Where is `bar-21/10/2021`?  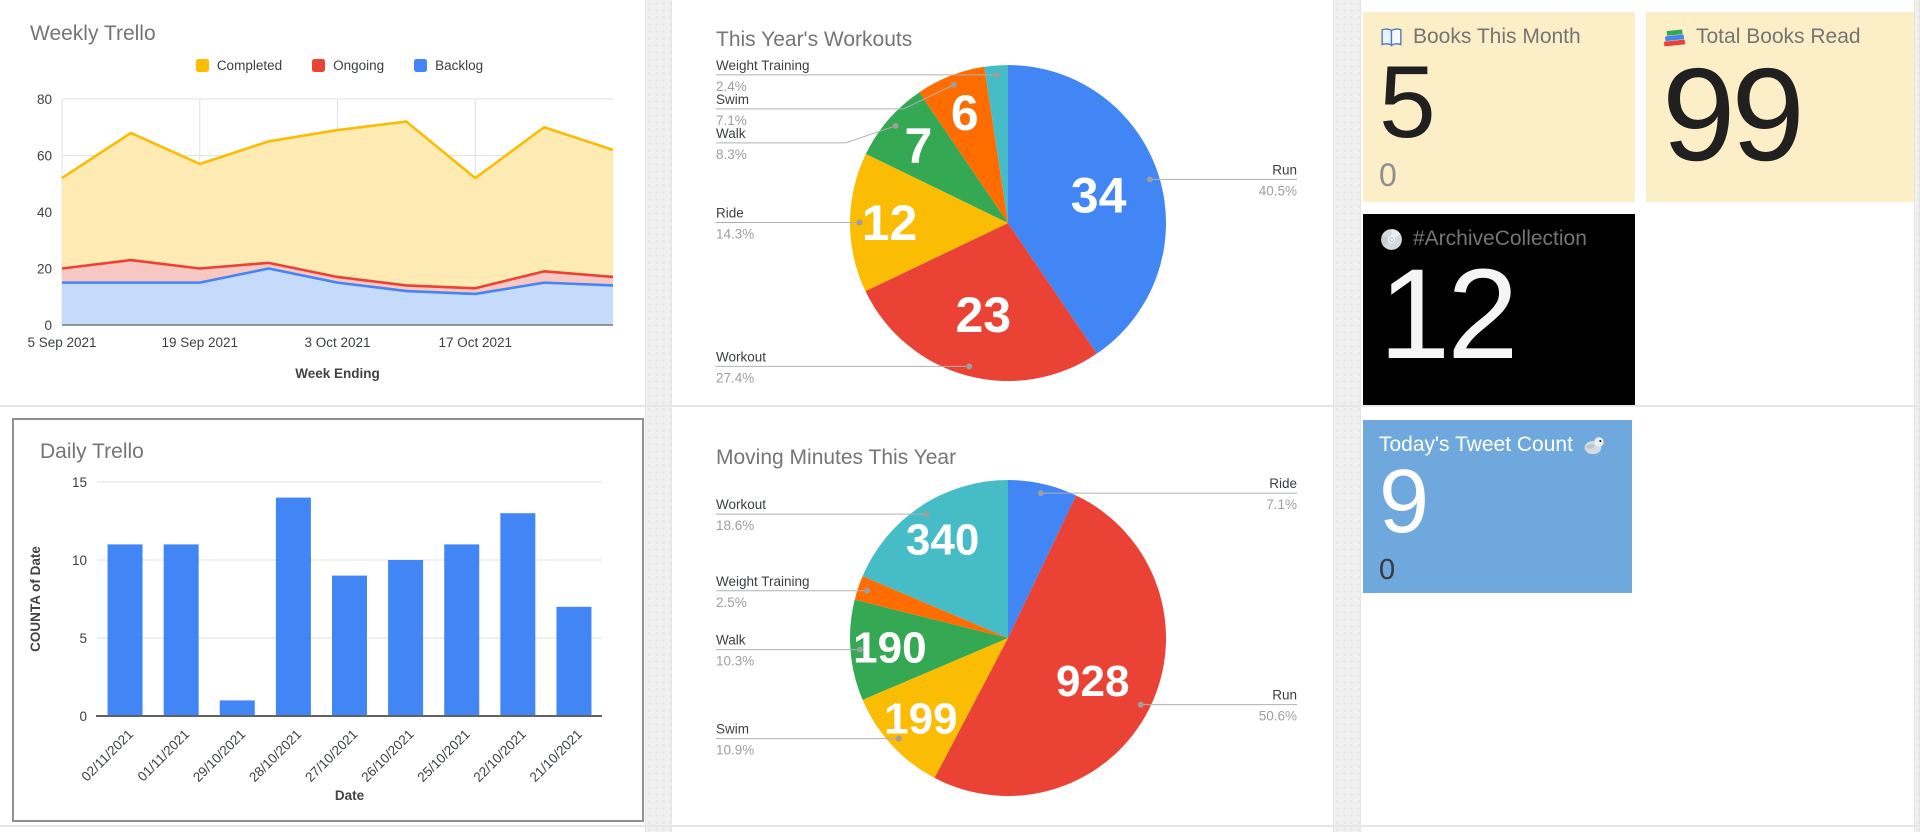
bar-21/10/2021 is located at coordinates (574, 661).